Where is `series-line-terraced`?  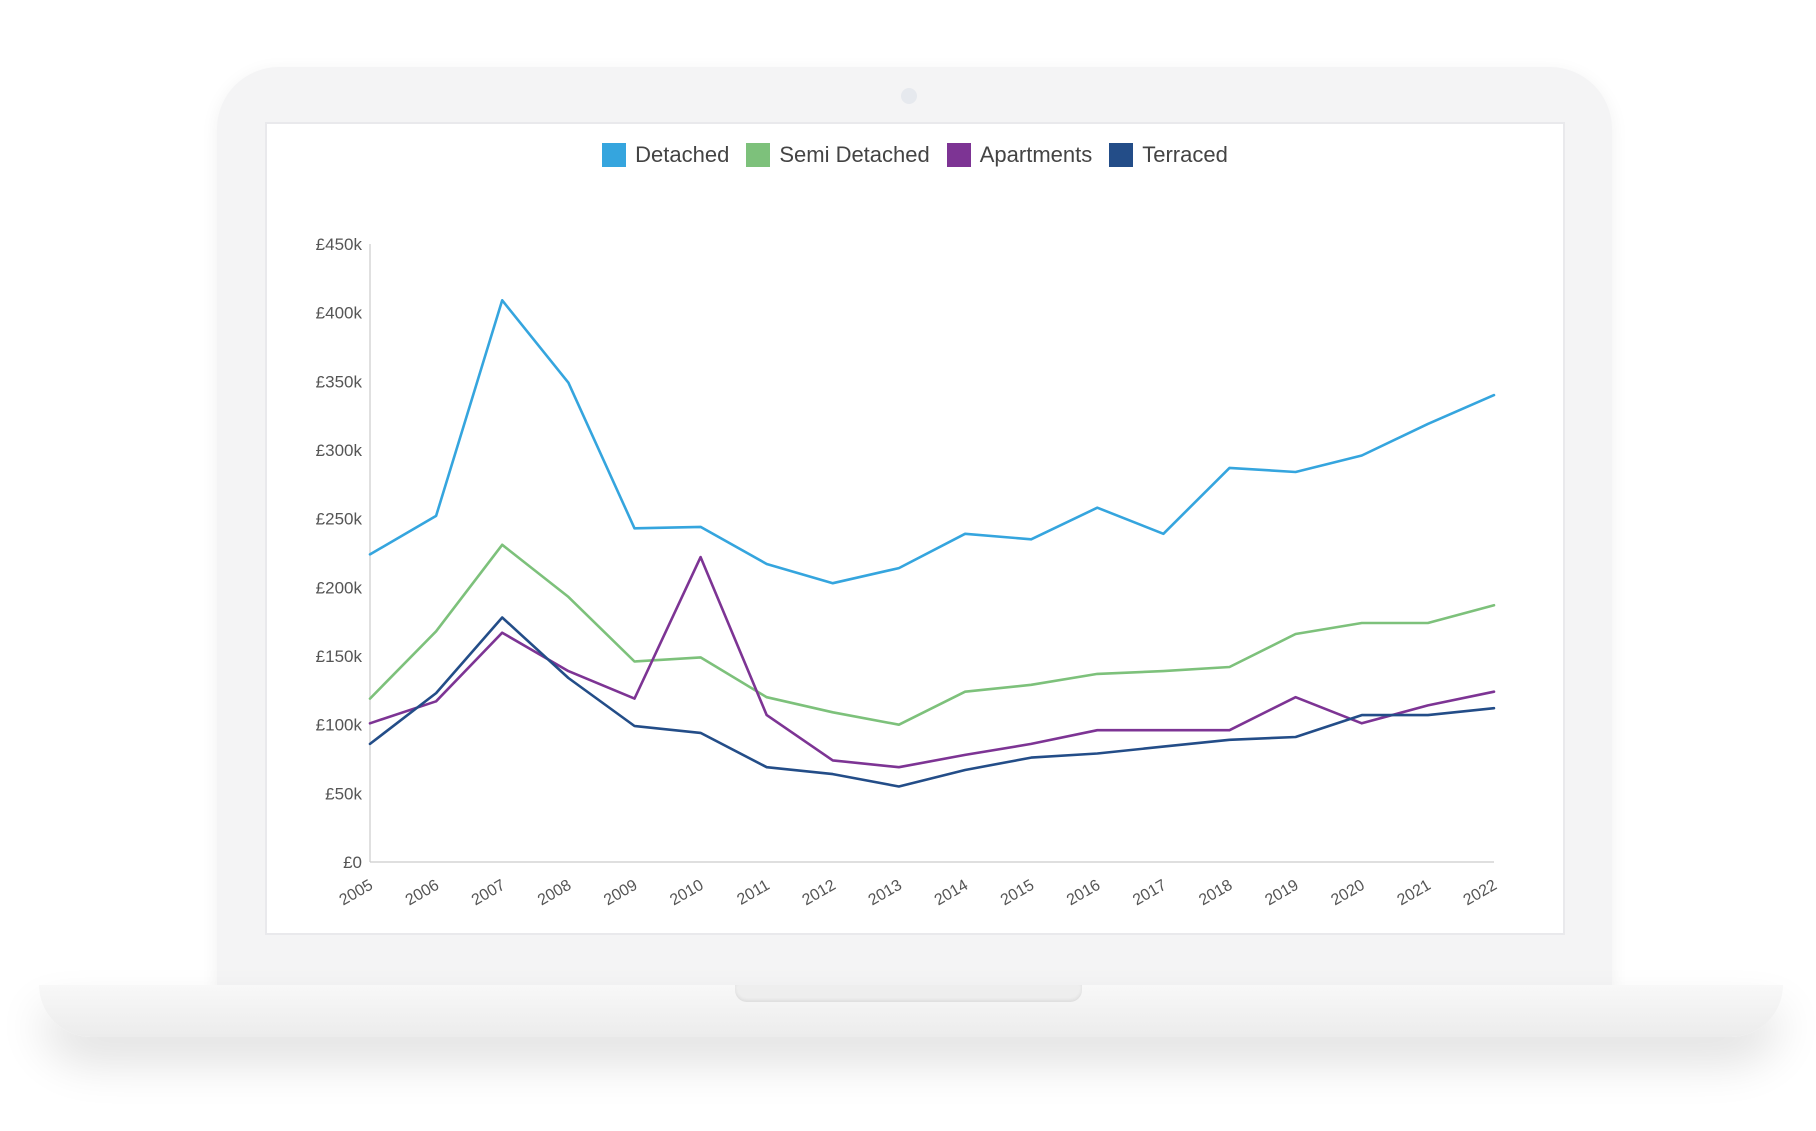
series-line-terraced is located at coordinates (932, 702).